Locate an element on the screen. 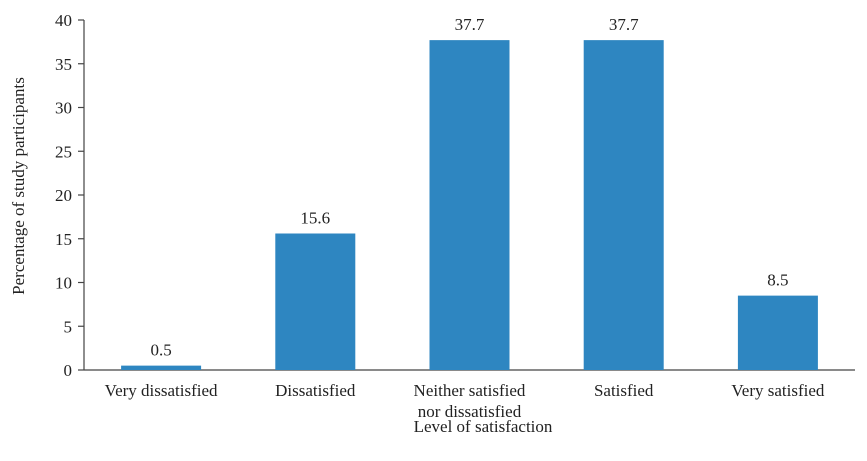 The width and height of the screenshot is (867, 461). x-tick-label-line: Very dissatisfied is located at coordinates (161, 390).